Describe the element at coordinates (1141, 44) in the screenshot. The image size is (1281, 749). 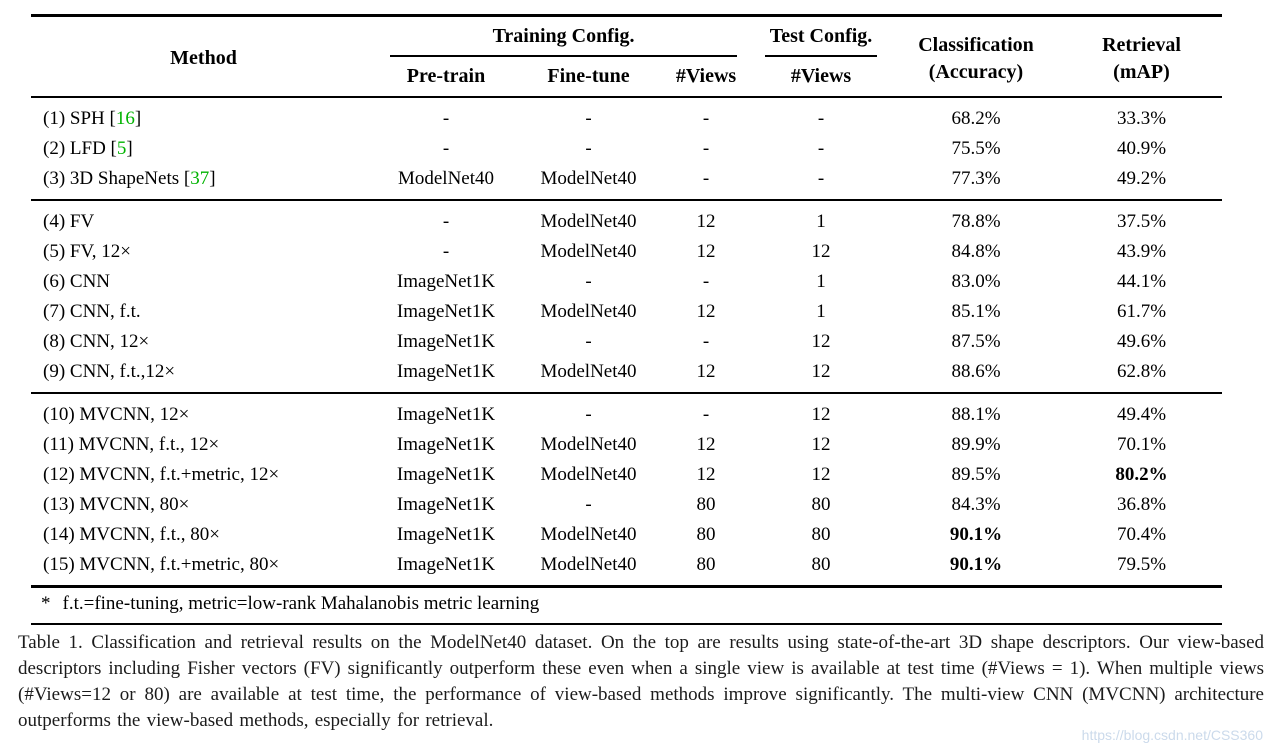
I see `retrieval-label-line1: Retrieval` at that location.